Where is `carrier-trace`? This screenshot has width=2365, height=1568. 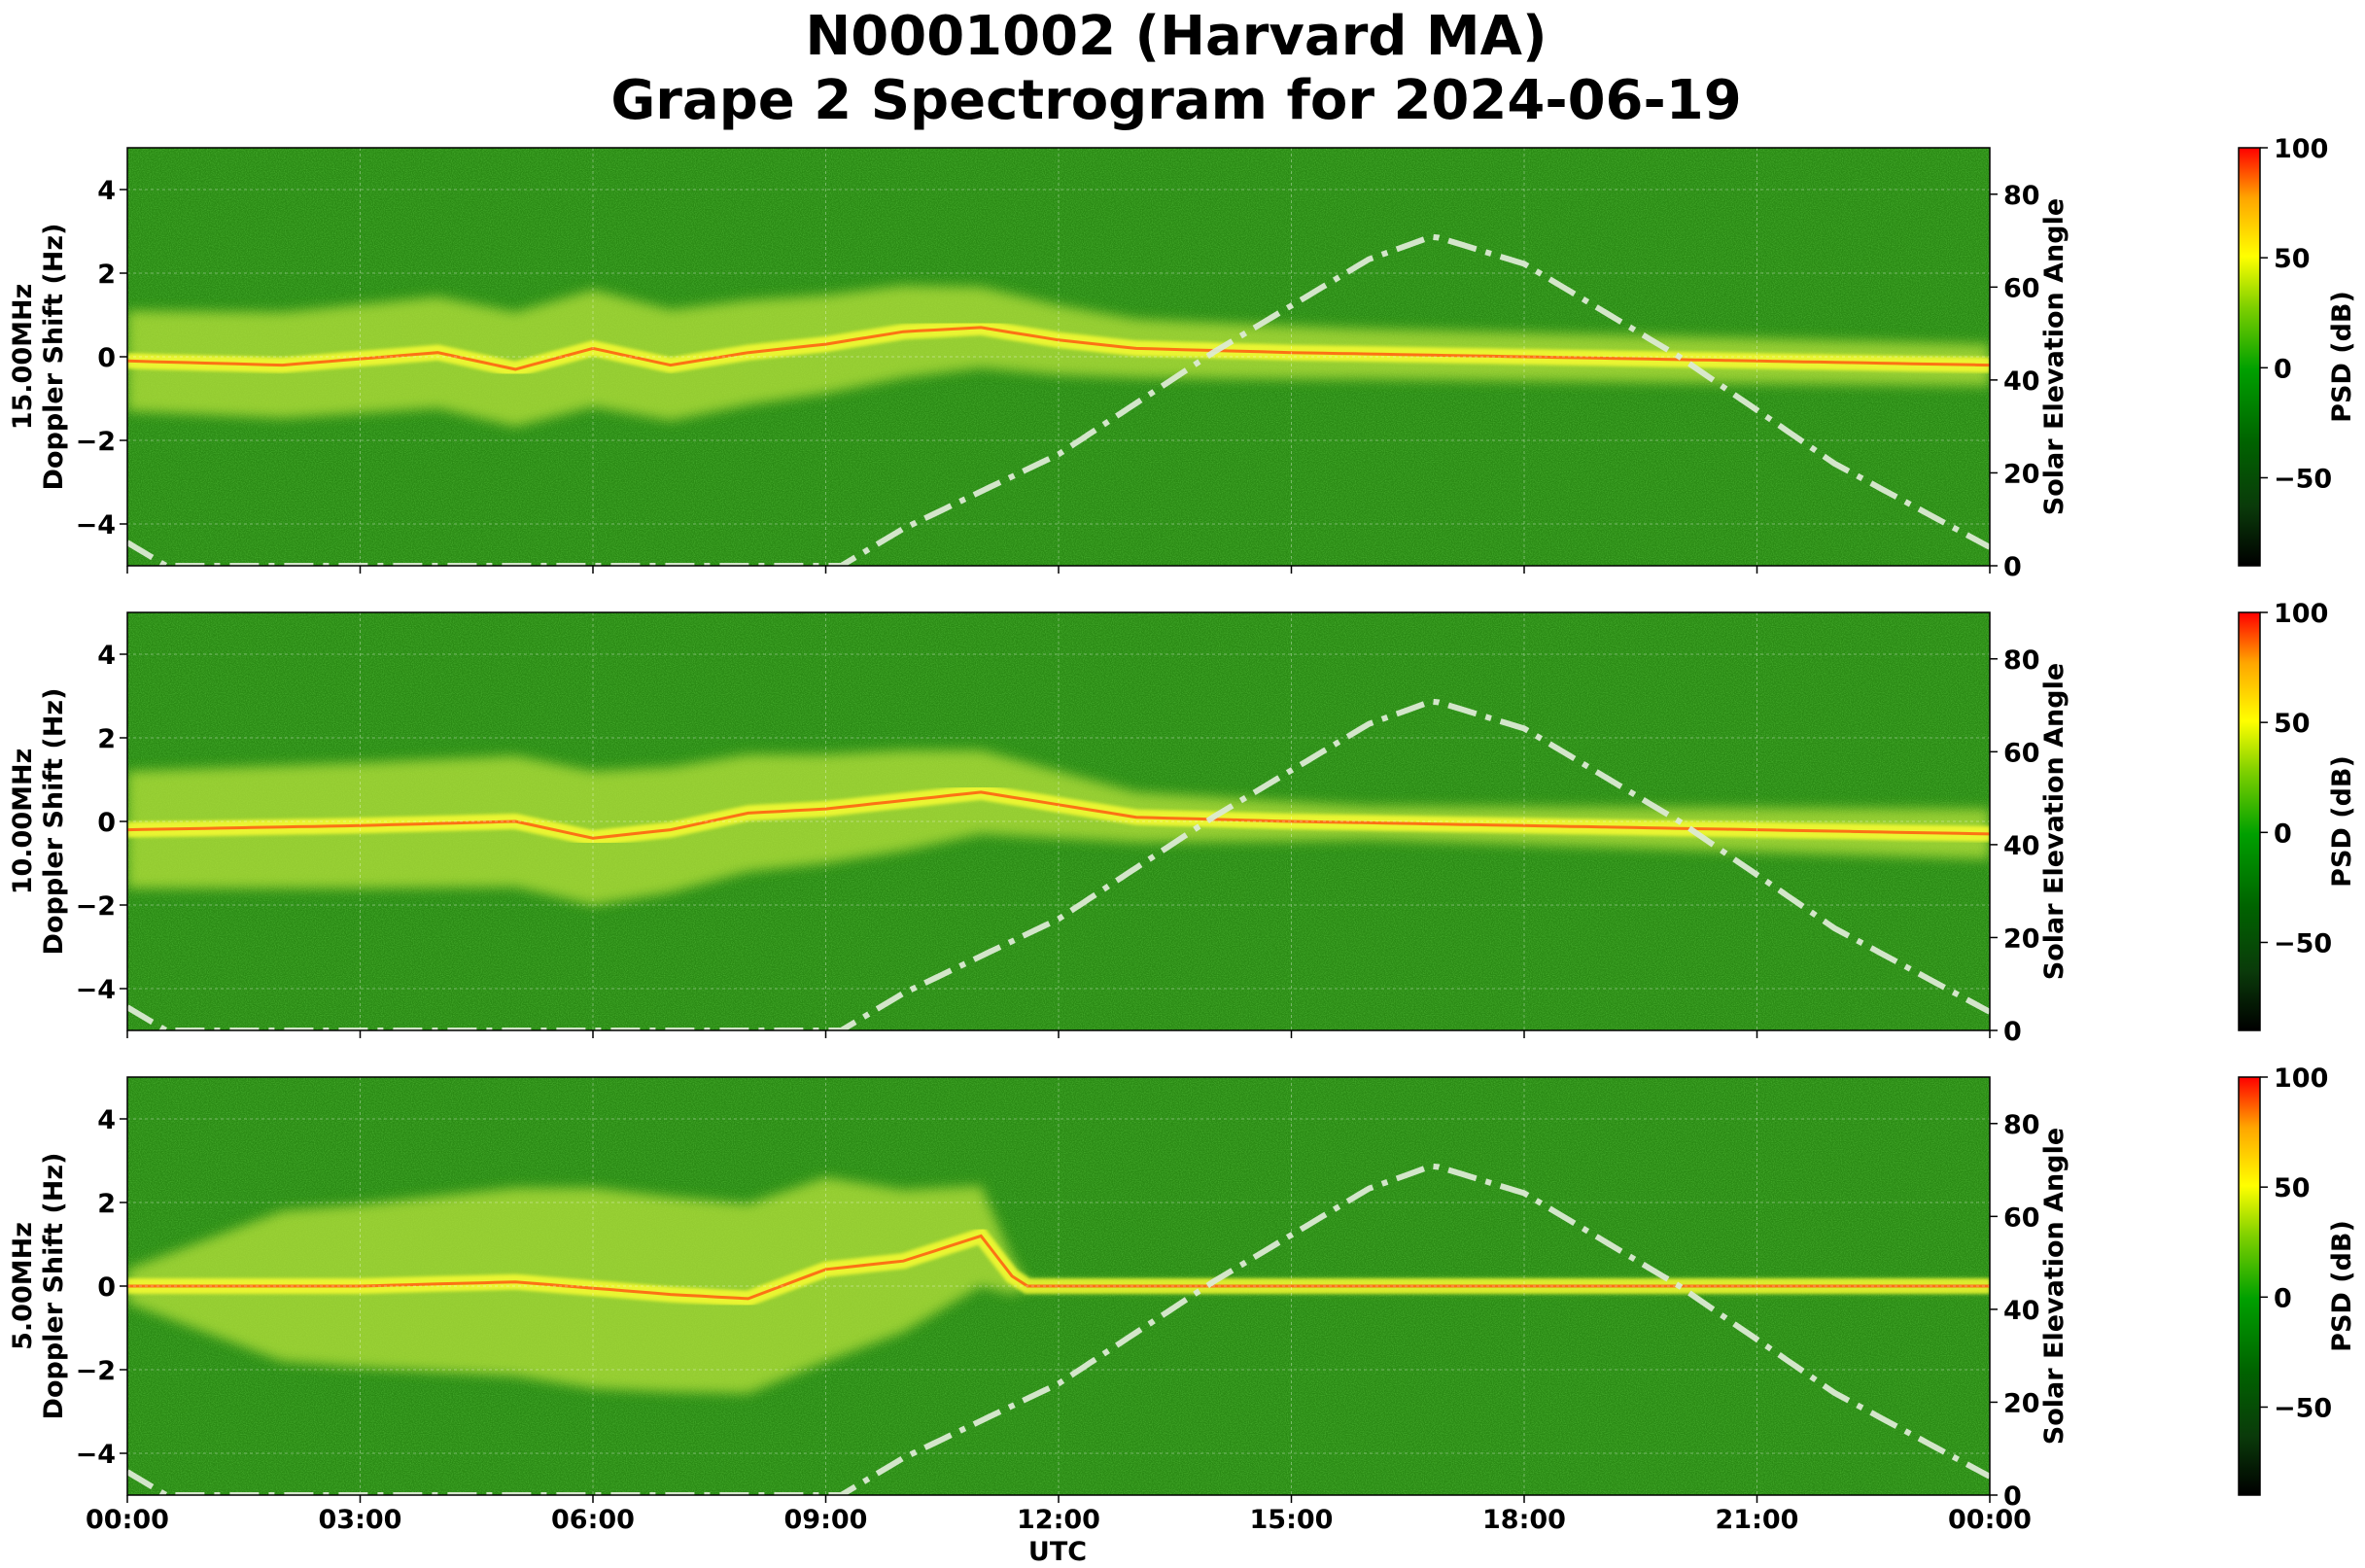 carrier-trace is located at coordinates (1058, 815).